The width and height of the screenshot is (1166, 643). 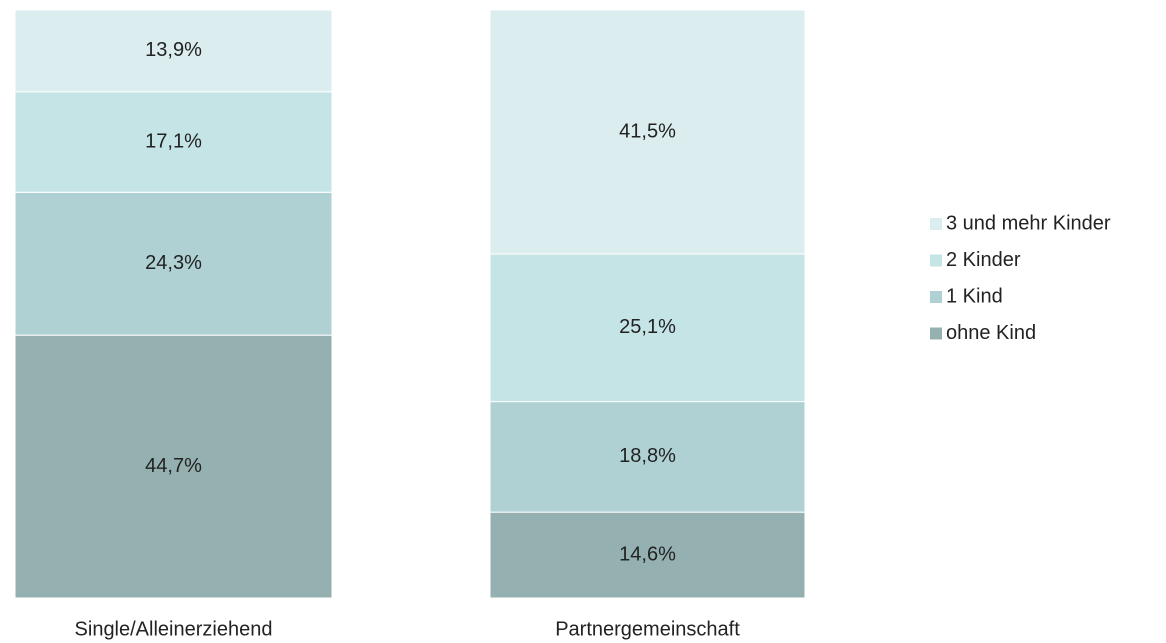 I want to click on legend-label: 3 und mehr Kinder, so click(x=1028, y=223).